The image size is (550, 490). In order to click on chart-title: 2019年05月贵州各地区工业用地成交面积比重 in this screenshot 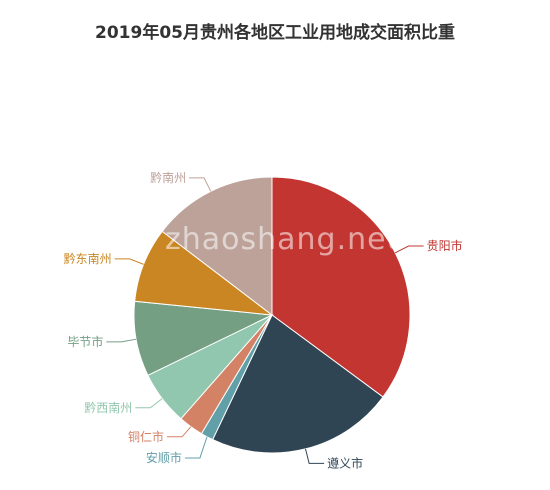, I will do `click(275, 33)`.